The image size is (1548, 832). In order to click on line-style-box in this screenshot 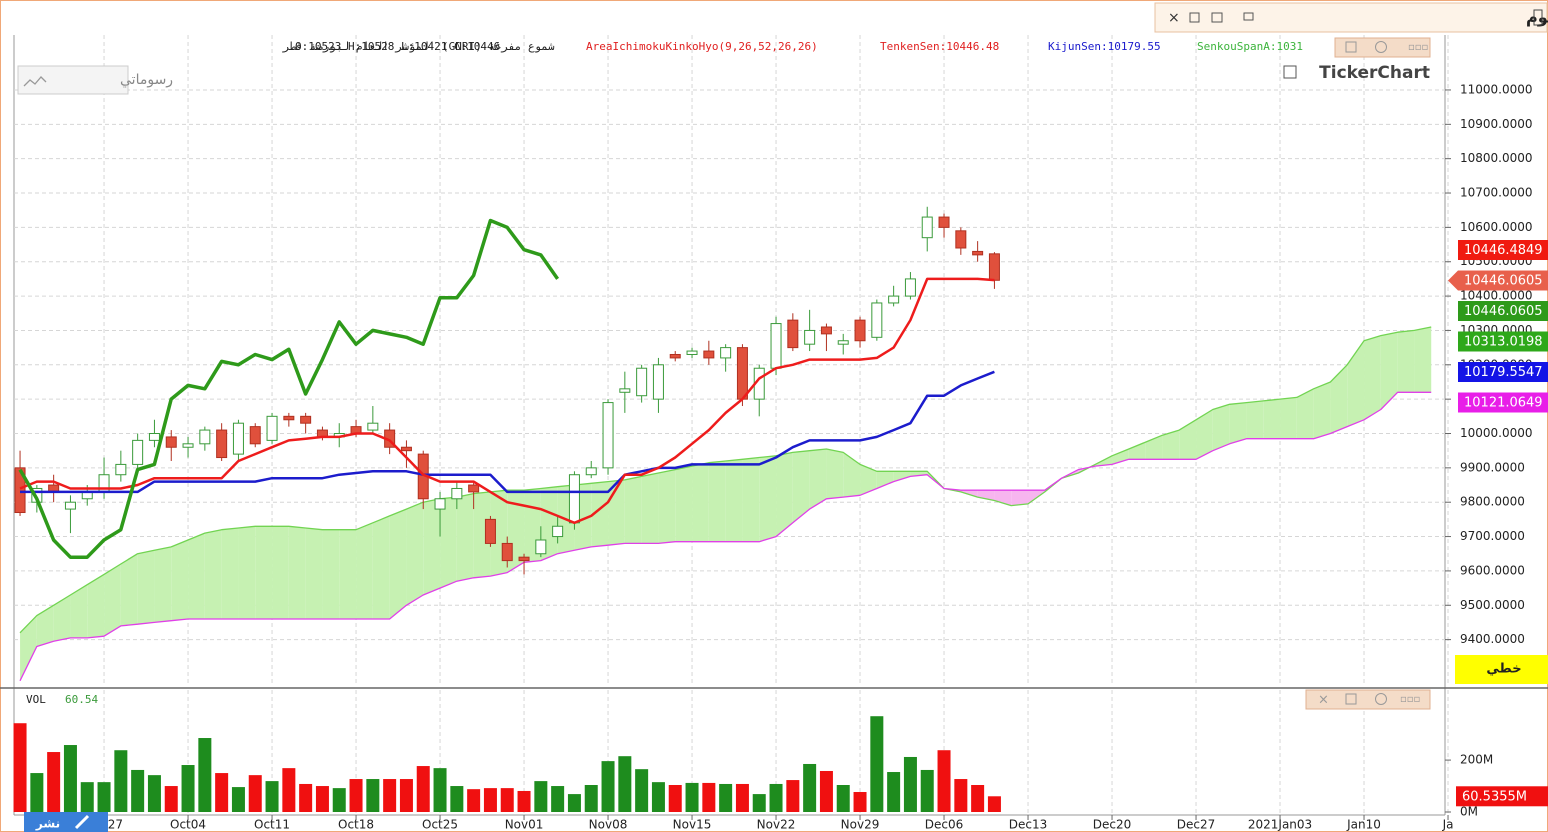, I will do `click(1501, 669)`.